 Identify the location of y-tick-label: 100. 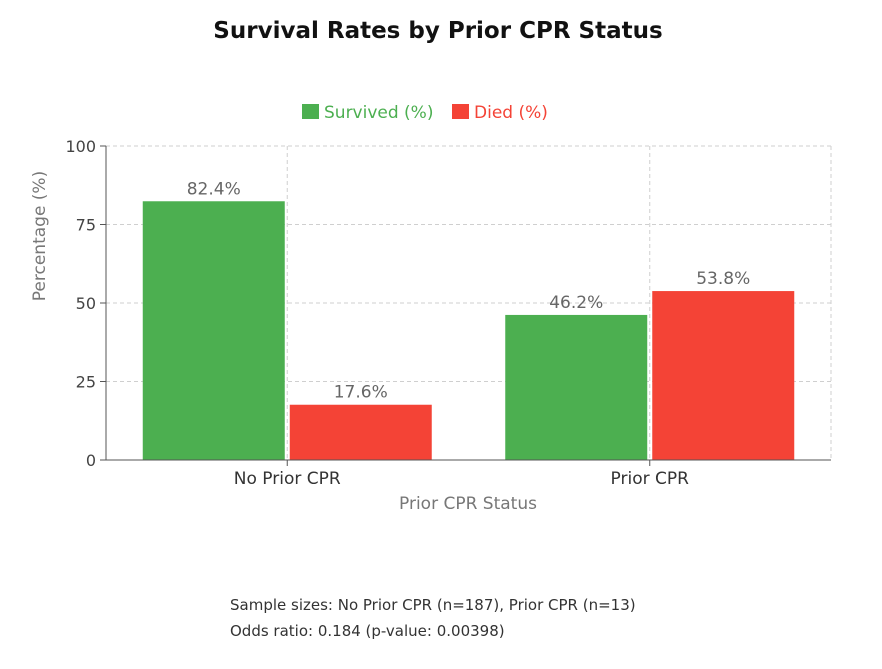
(80, 146).